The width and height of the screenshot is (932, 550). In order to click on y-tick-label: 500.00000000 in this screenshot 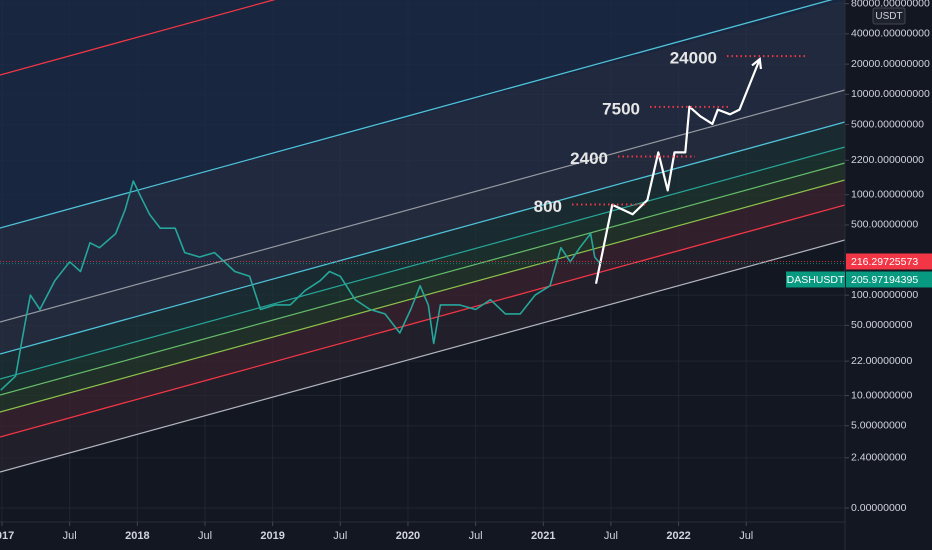, I will do `click(884, 225)`.